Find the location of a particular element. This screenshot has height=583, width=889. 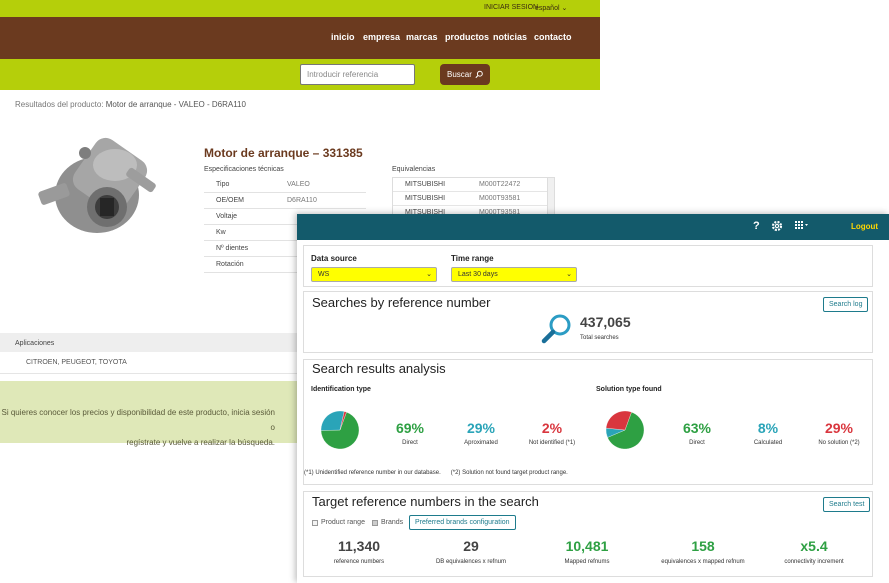

data-source-value: WS is located at coordinates (324, 274).